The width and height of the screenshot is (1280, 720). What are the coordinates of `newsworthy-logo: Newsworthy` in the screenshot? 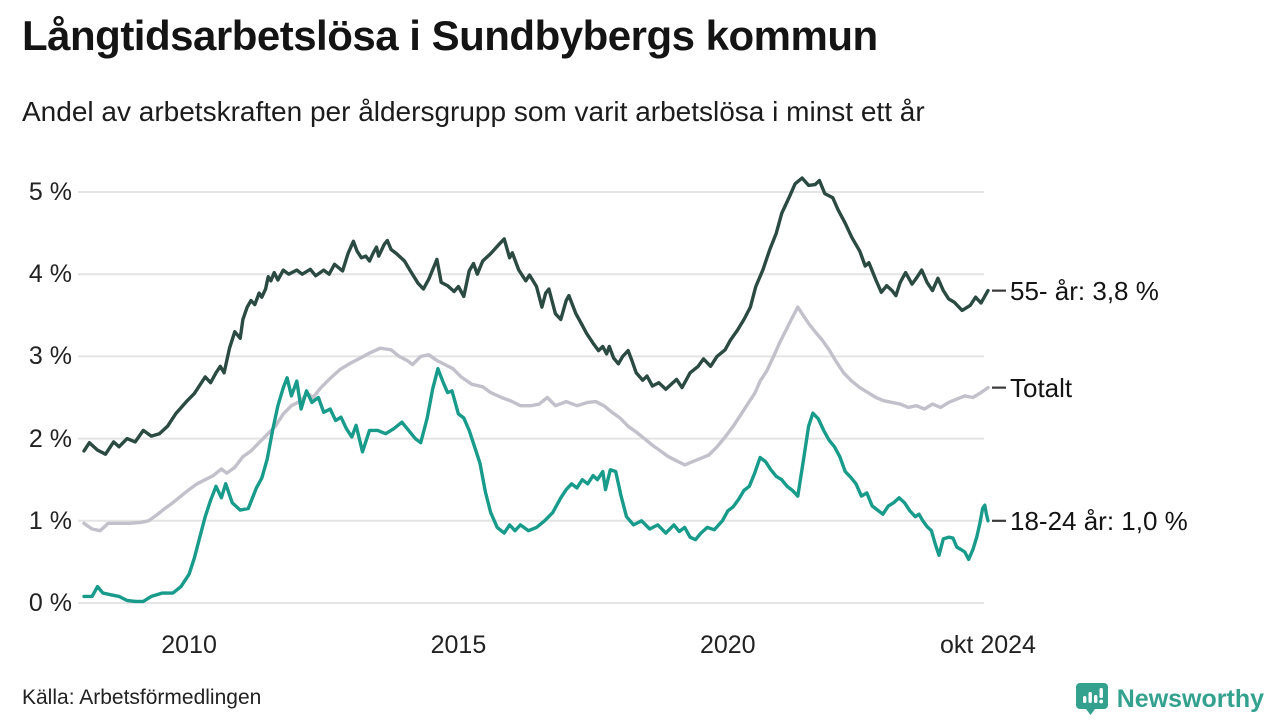 It's located at (1169, 699).